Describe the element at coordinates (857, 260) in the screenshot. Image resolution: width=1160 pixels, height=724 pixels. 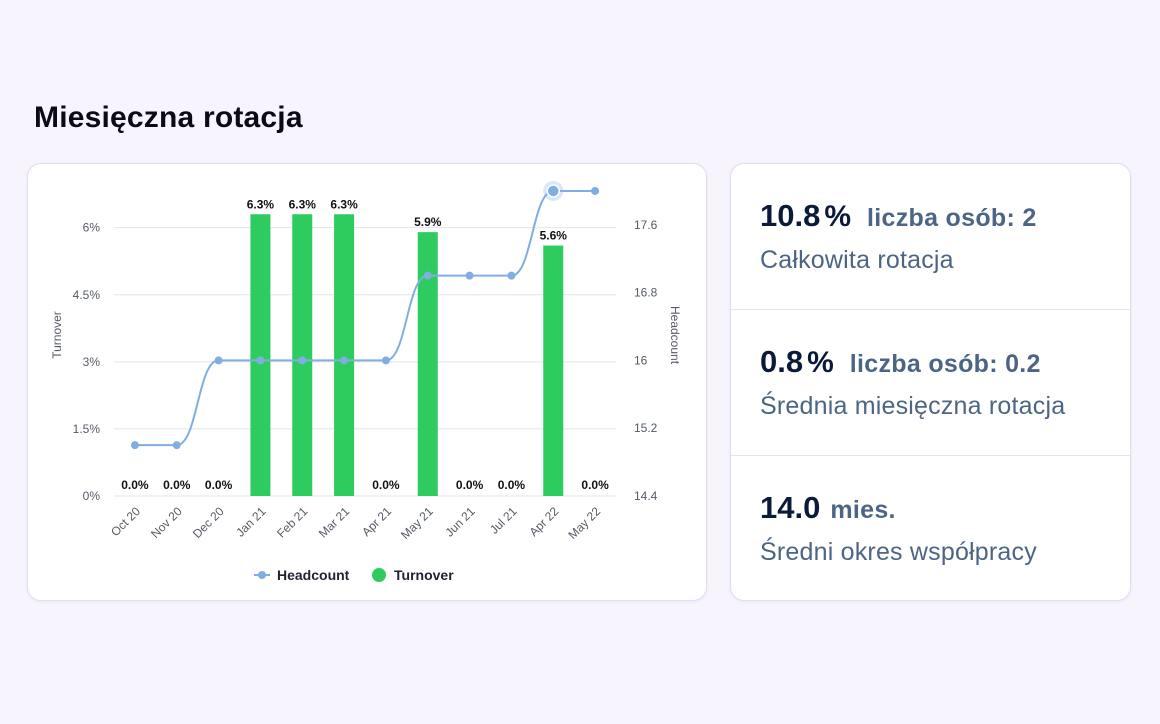
I see `stat-label: Całkowita rotacja` at that location.